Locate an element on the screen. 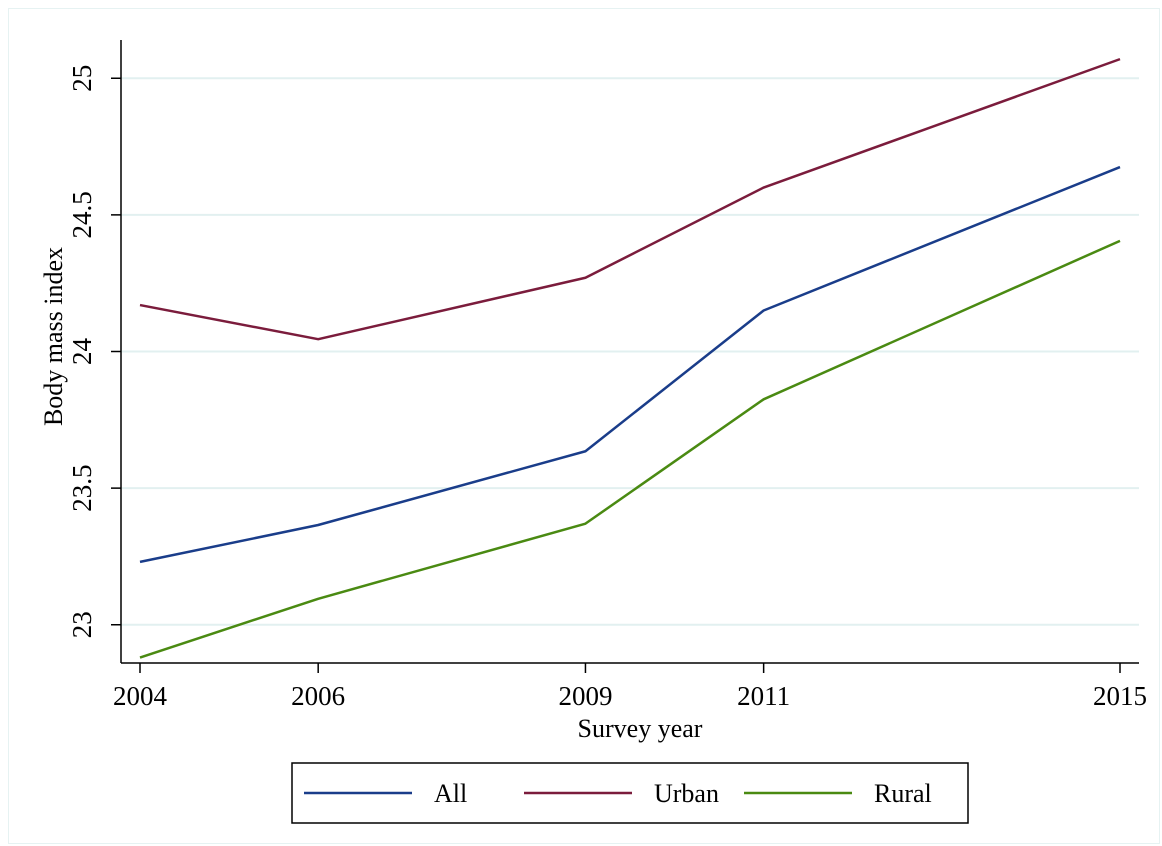  x-tick-label: 2009 is located at coordinates (585, 696).